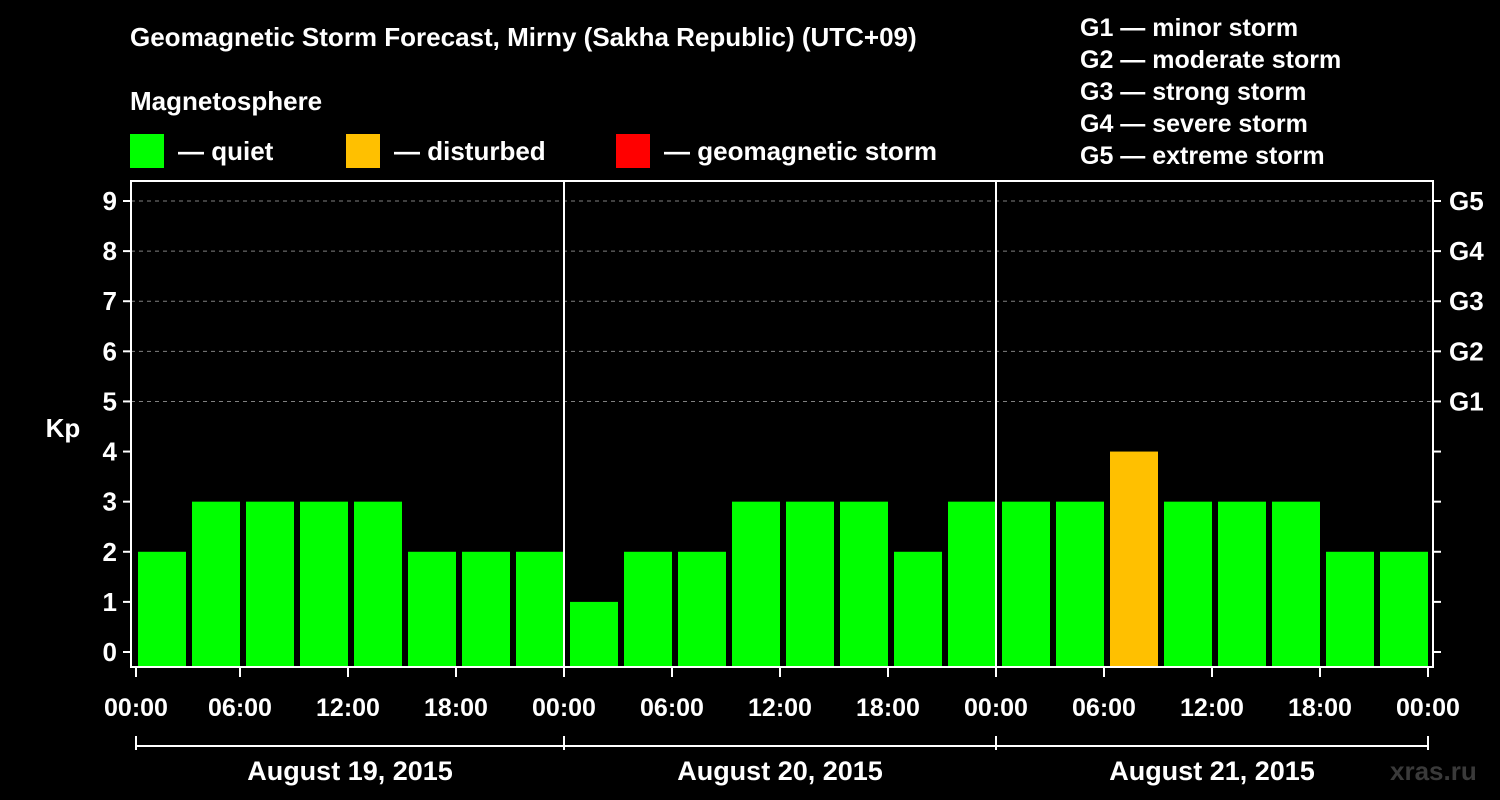  I want to click on y-tick-label-7: 7, so click(110, 301).